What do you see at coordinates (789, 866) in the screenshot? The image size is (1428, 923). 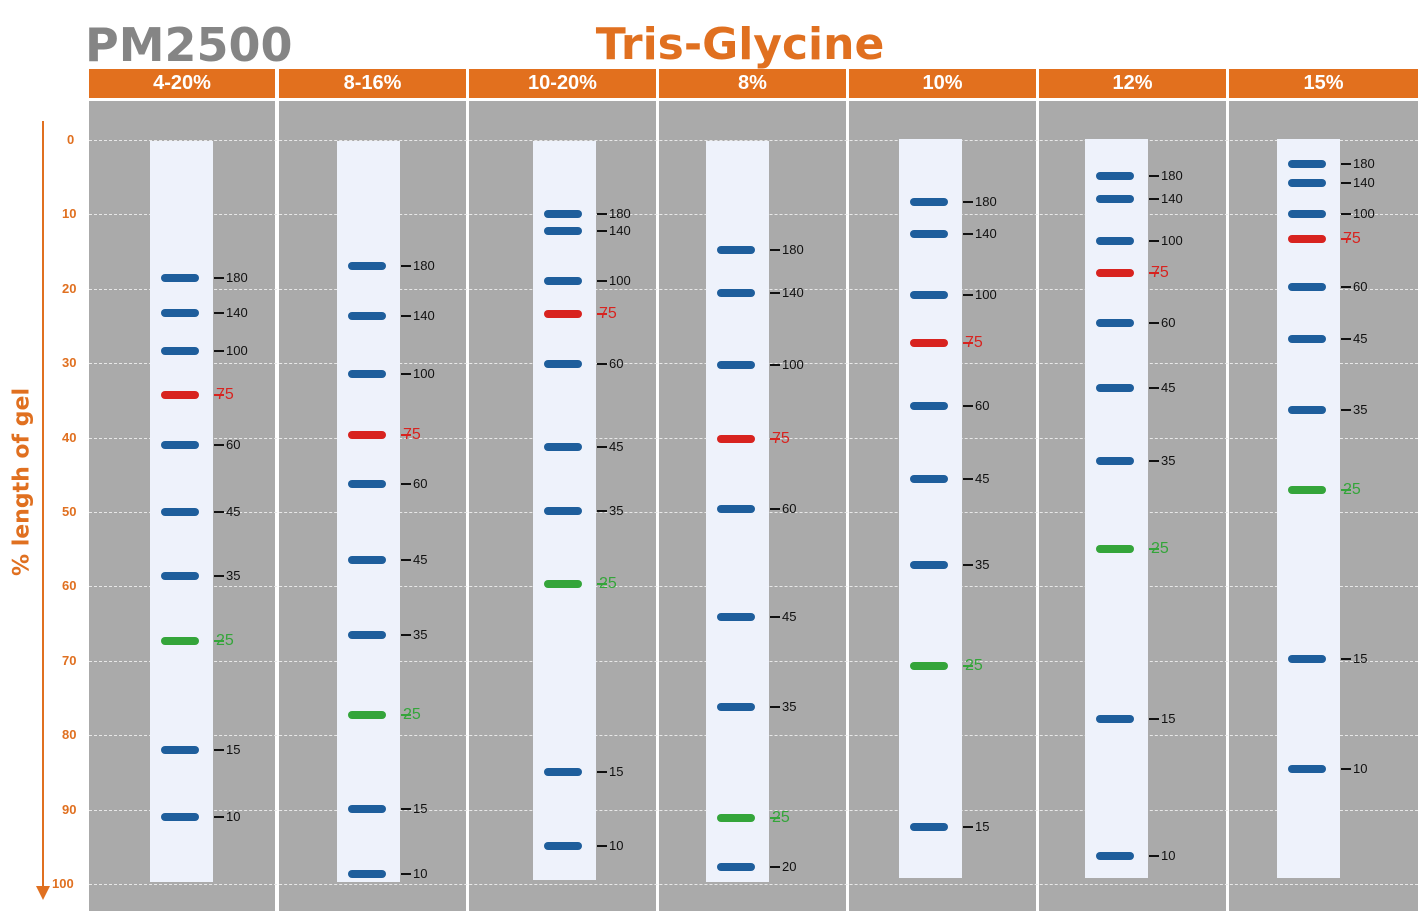 I see `marker-label: 20` at bounding box center [789, 866].